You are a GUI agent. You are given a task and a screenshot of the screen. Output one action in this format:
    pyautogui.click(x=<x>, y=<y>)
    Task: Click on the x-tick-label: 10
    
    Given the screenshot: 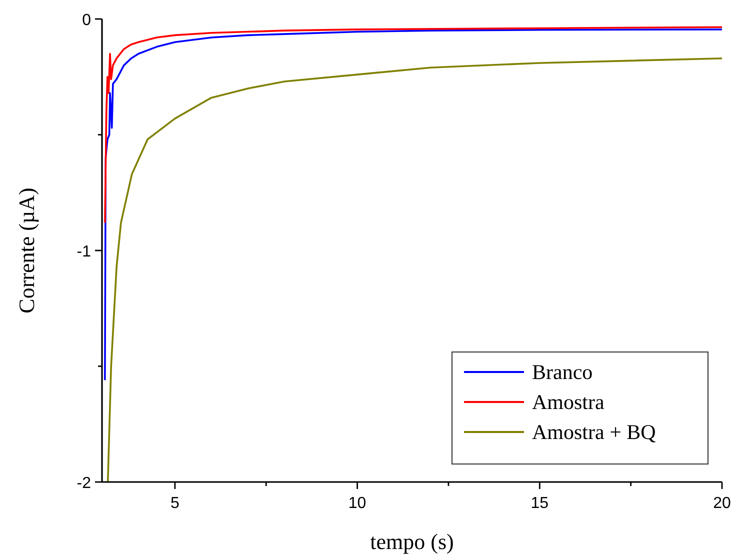 What is the action you would take?
    pyautogui.click(x=357, y=503)
    